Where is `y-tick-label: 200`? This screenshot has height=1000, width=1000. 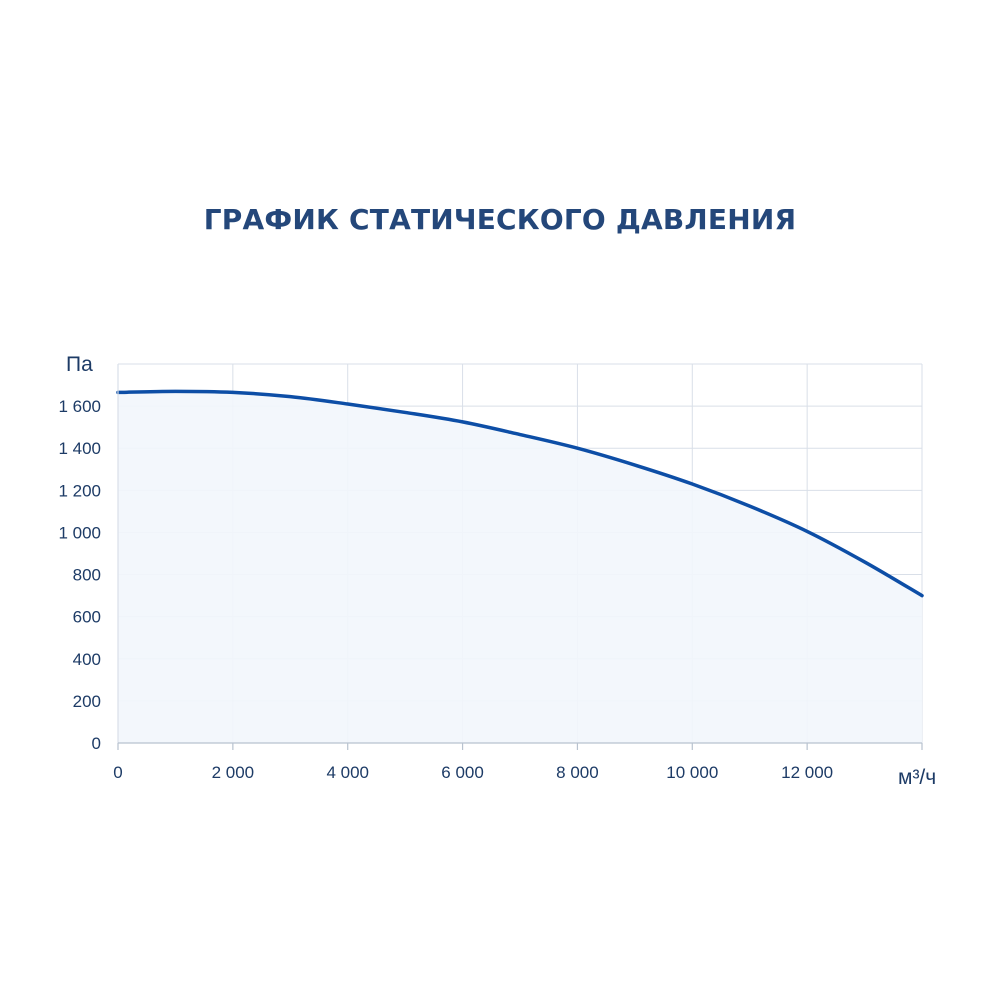
y-tick-label: 200 is located at coordinates (87, 701).